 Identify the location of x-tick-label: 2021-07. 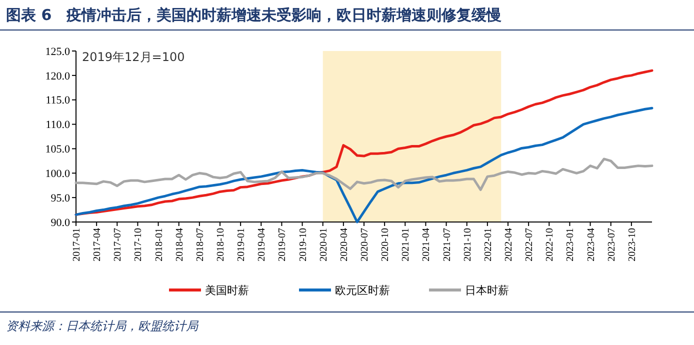
(447, 245).